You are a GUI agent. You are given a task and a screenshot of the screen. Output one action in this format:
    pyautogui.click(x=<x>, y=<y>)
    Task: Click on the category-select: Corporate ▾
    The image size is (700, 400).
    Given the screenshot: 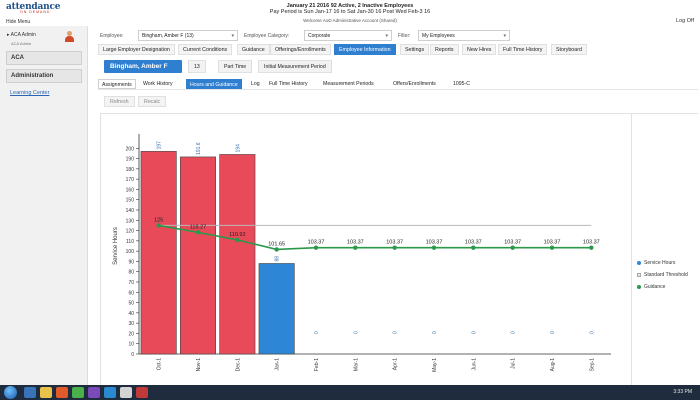 What is the action you would take?
    pyautogui.click(x=348, y=35)
    